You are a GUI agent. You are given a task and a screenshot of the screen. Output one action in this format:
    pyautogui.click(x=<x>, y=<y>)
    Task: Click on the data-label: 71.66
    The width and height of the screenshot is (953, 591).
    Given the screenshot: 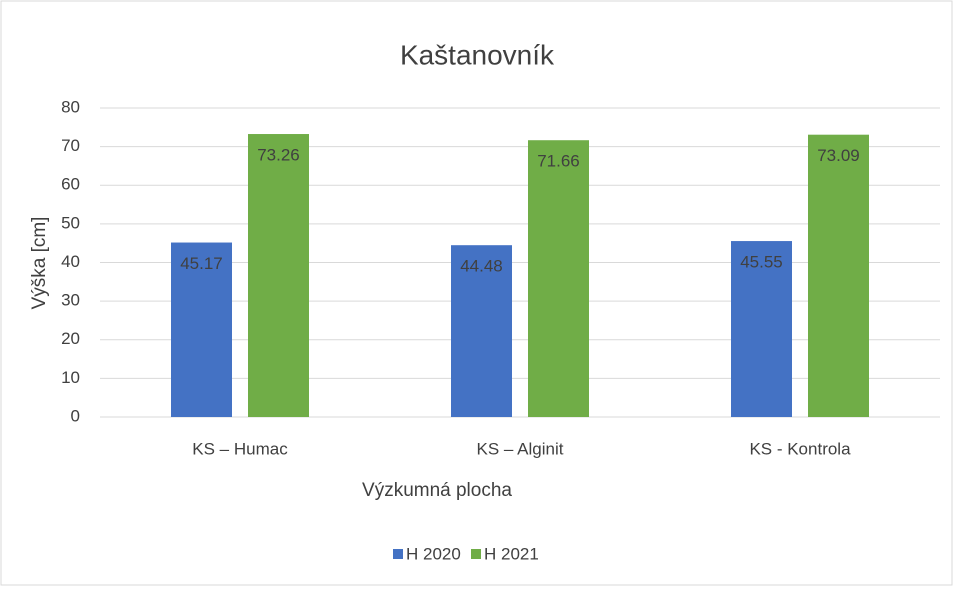 What is the action you would take?
    pyautogui.click(x=558, y=161)
    